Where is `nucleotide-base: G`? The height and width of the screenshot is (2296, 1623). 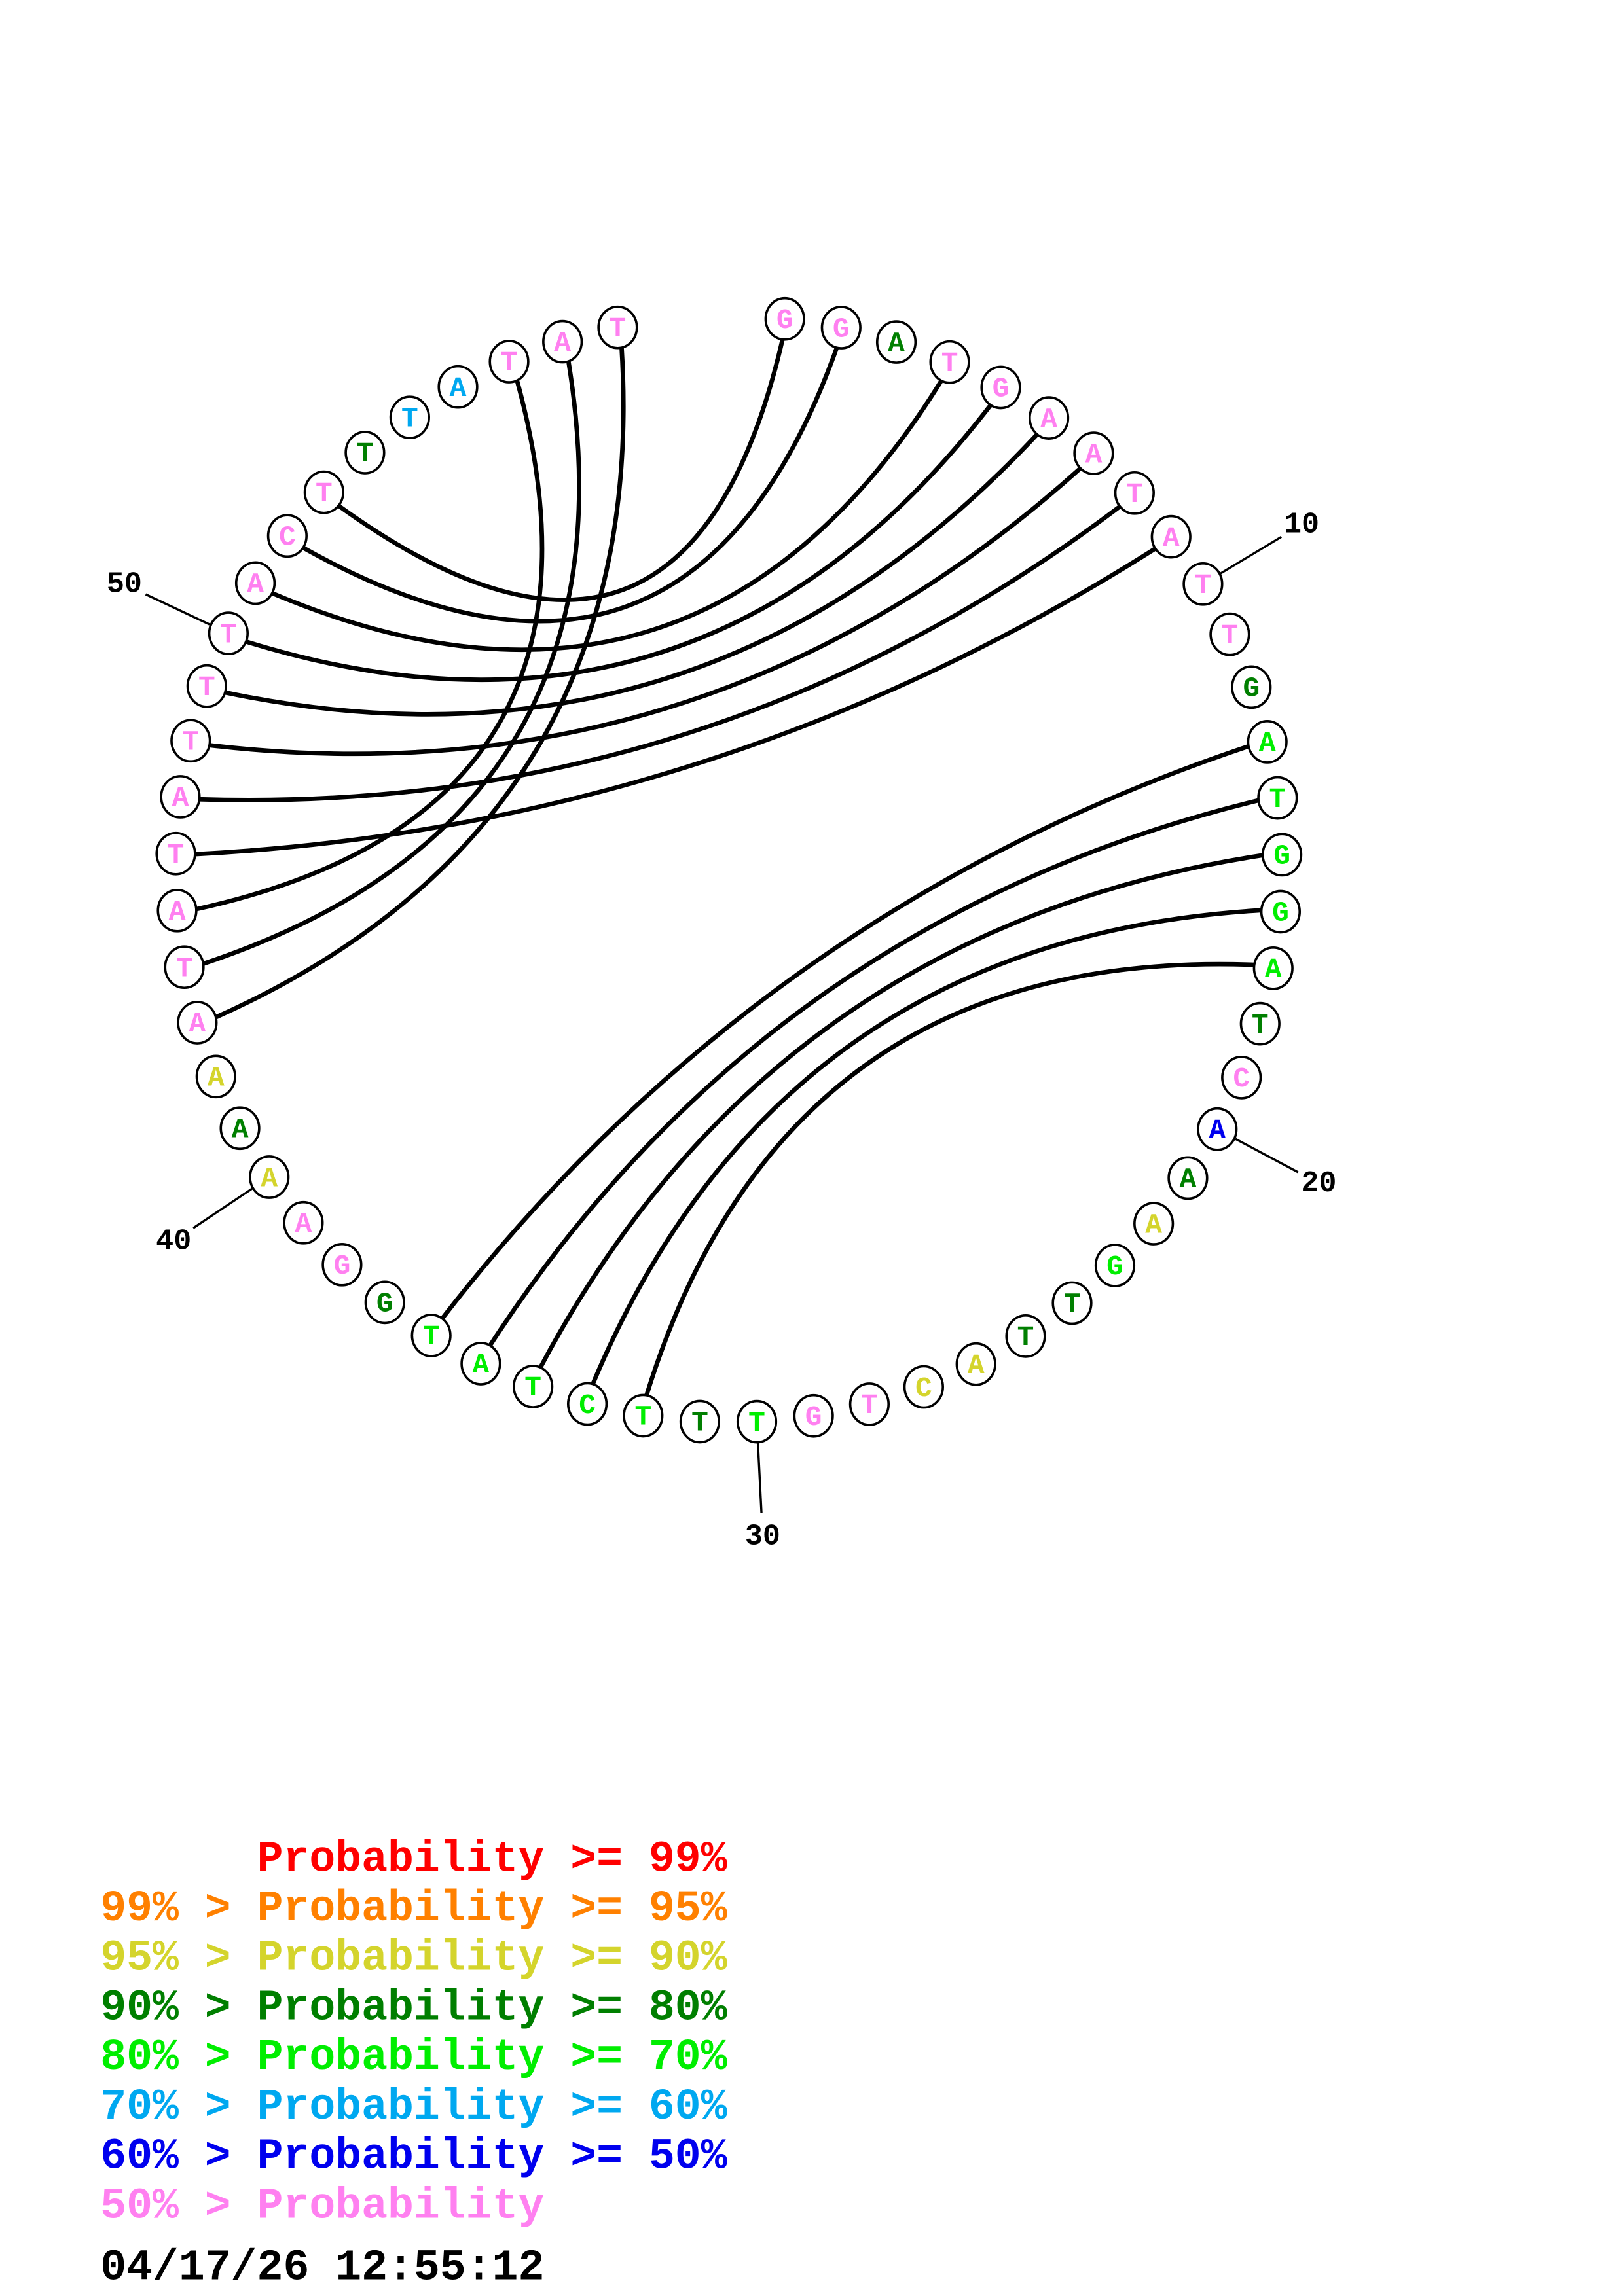
nucleotide-base: G is located at coordinates (1114, 1267).